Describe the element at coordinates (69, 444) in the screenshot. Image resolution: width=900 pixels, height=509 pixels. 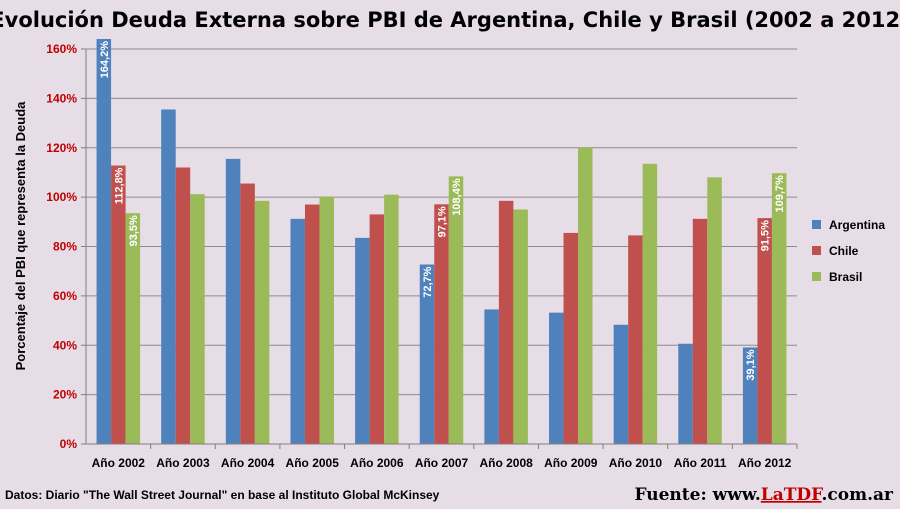
I see `y-tick-label: 0%` at that location.